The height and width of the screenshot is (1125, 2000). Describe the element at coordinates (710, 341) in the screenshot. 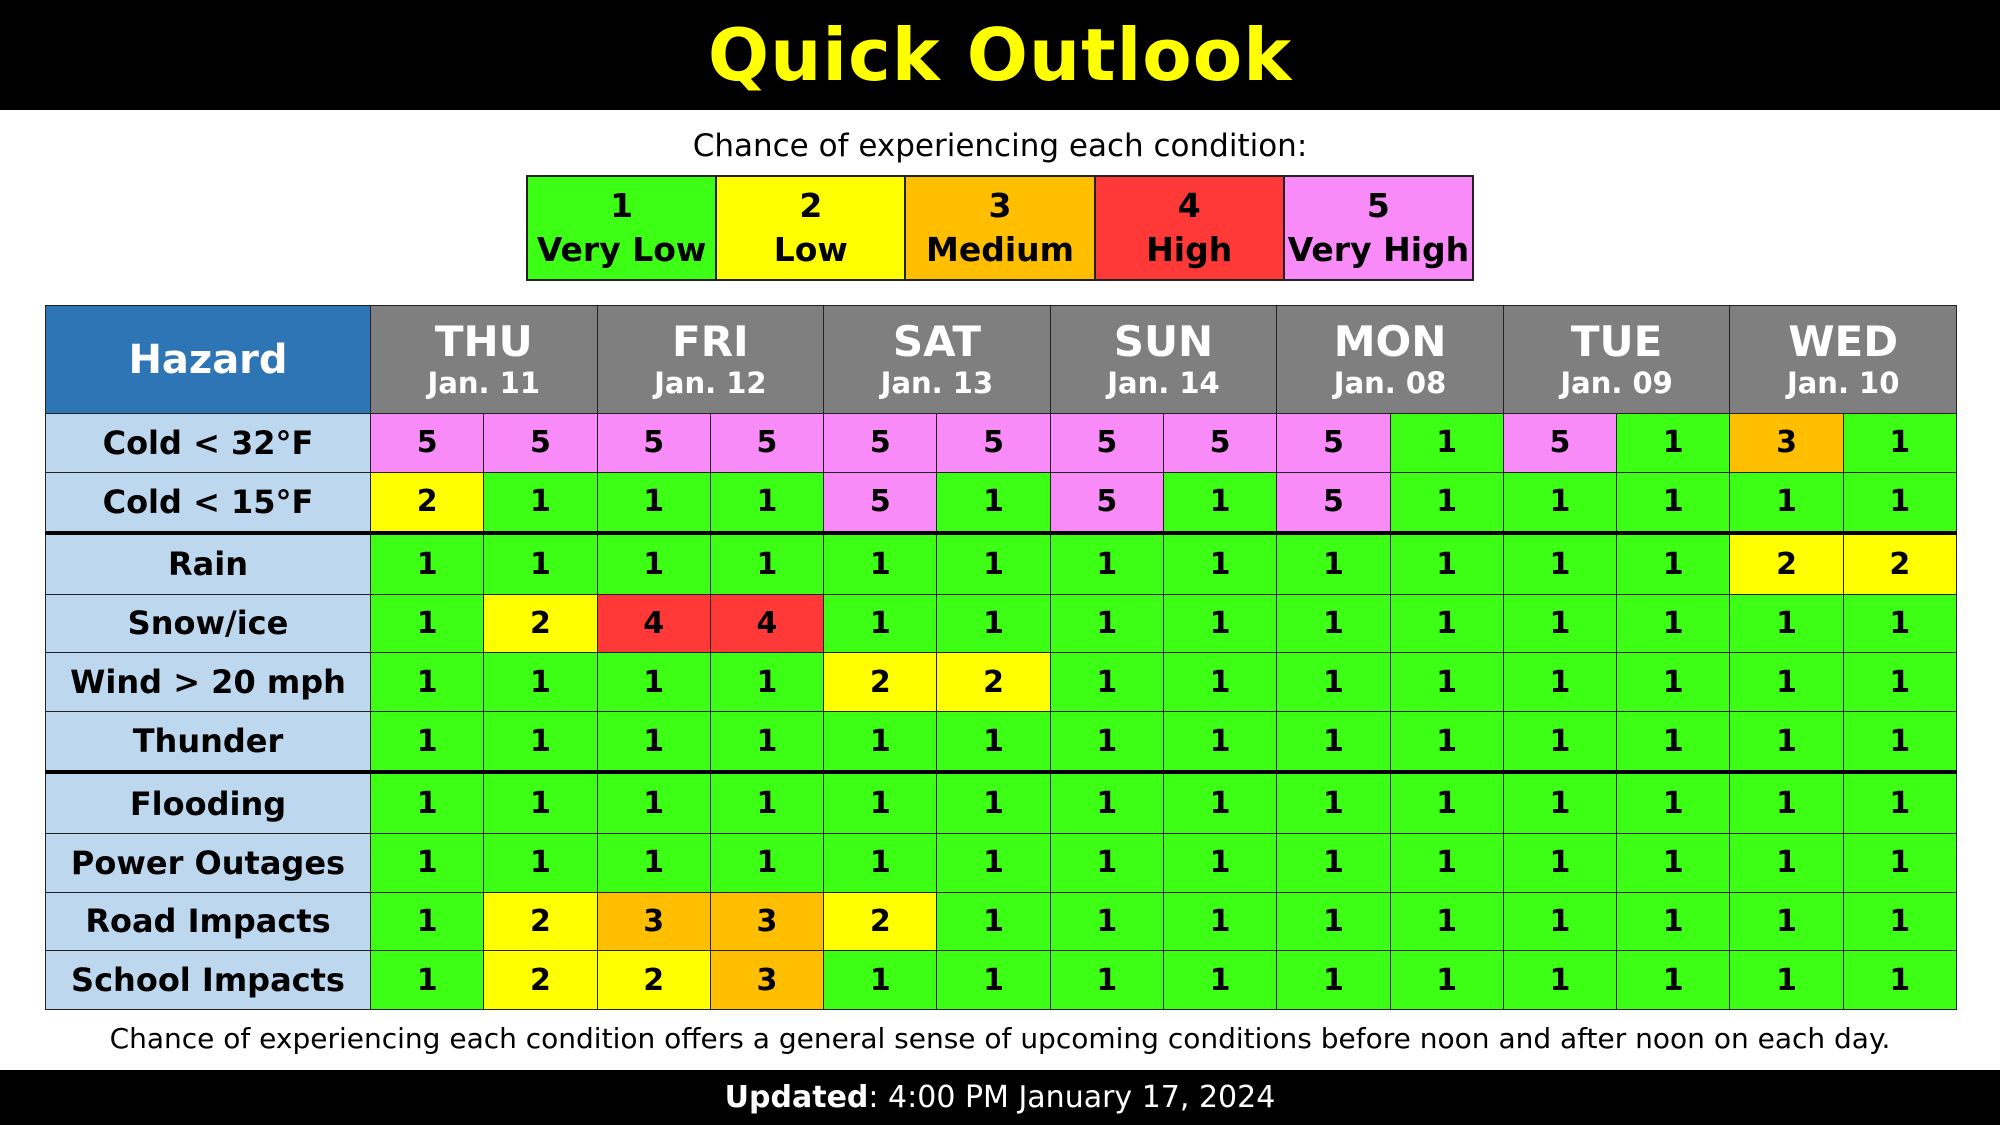

I see `day-name: FRI` at that location.